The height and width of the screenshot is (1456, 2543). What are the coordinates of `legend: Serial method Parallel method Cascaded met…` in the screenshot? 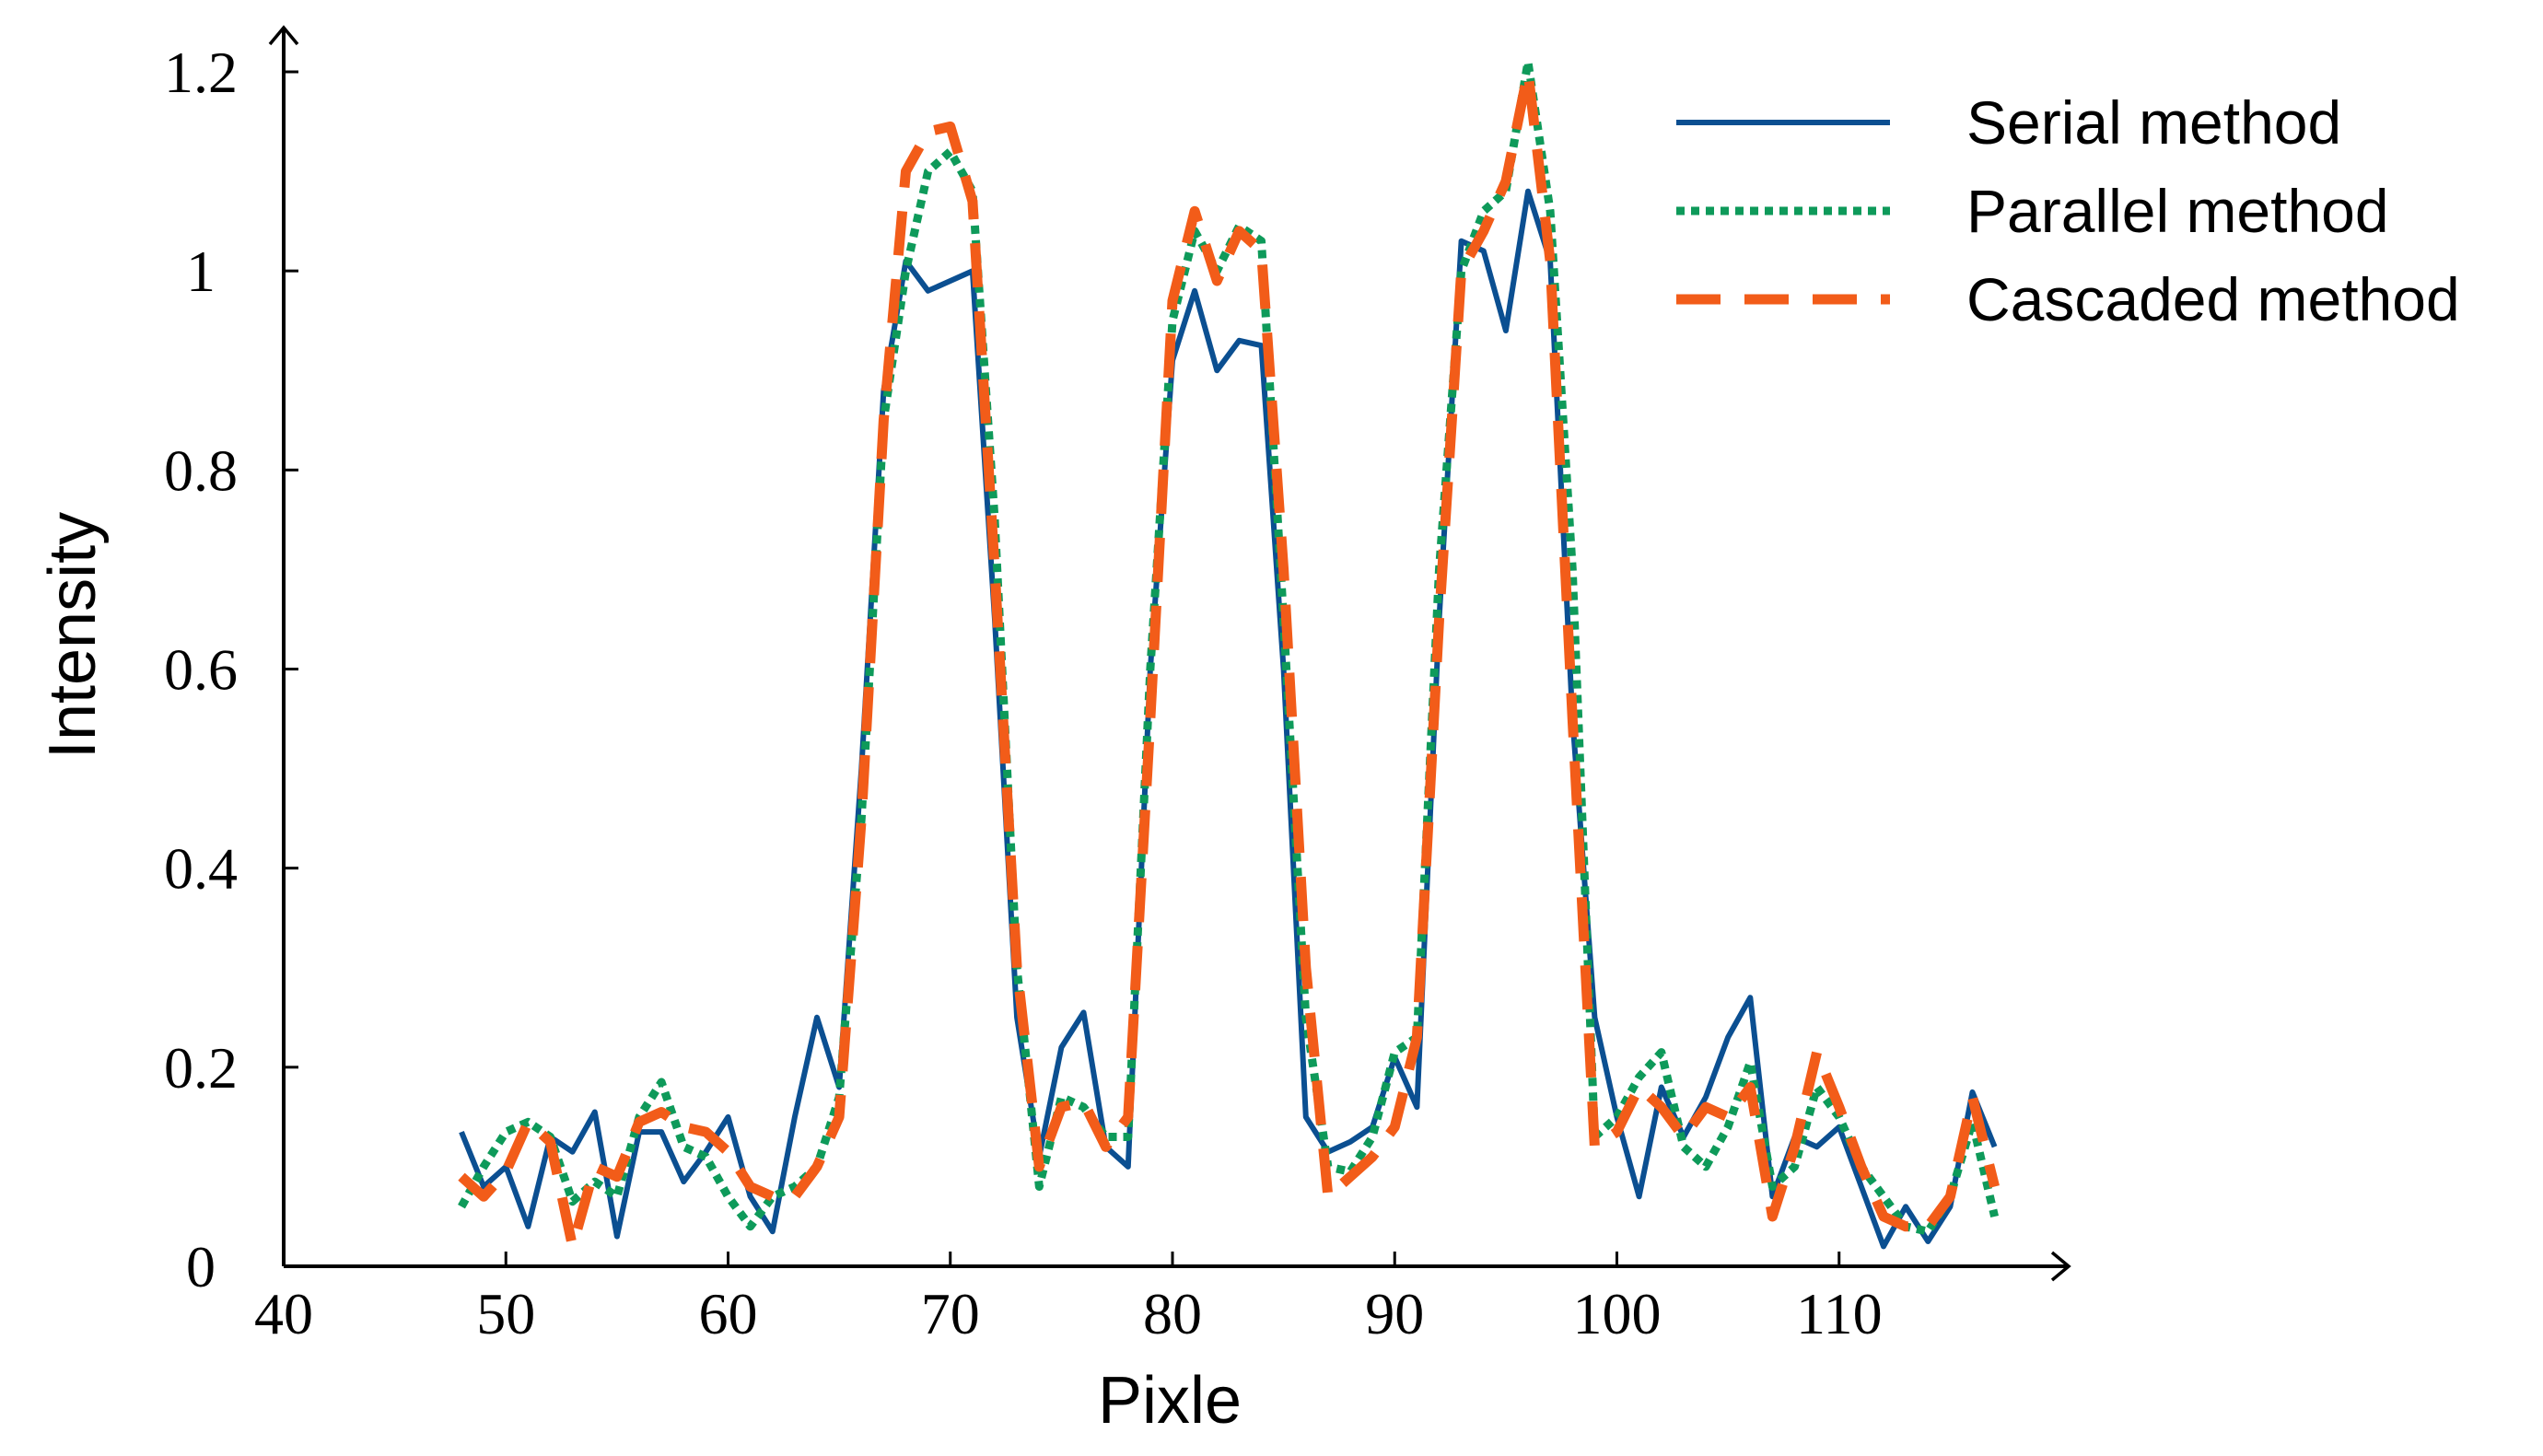 It's located at (2068, 210).